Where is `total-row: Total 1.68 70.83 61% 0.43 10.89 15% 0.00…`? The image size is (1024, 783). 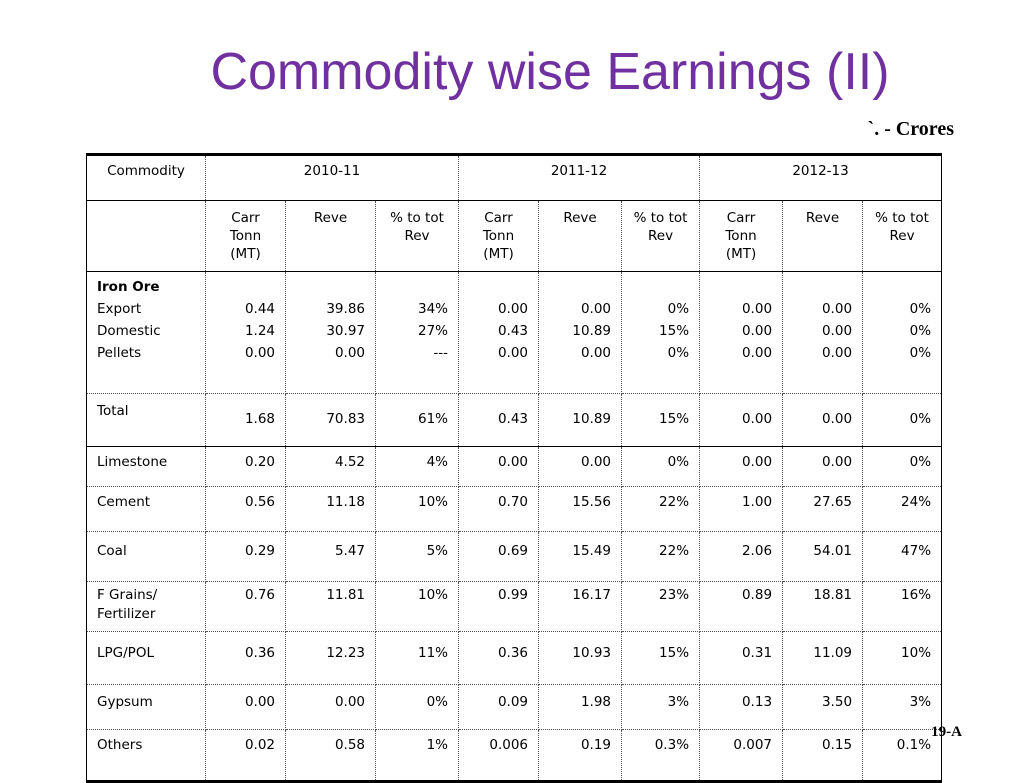 total-row: Total 1.68 70.83 61% 0.43 10.89 15% 0.00… is located at coordinates (514, 420).